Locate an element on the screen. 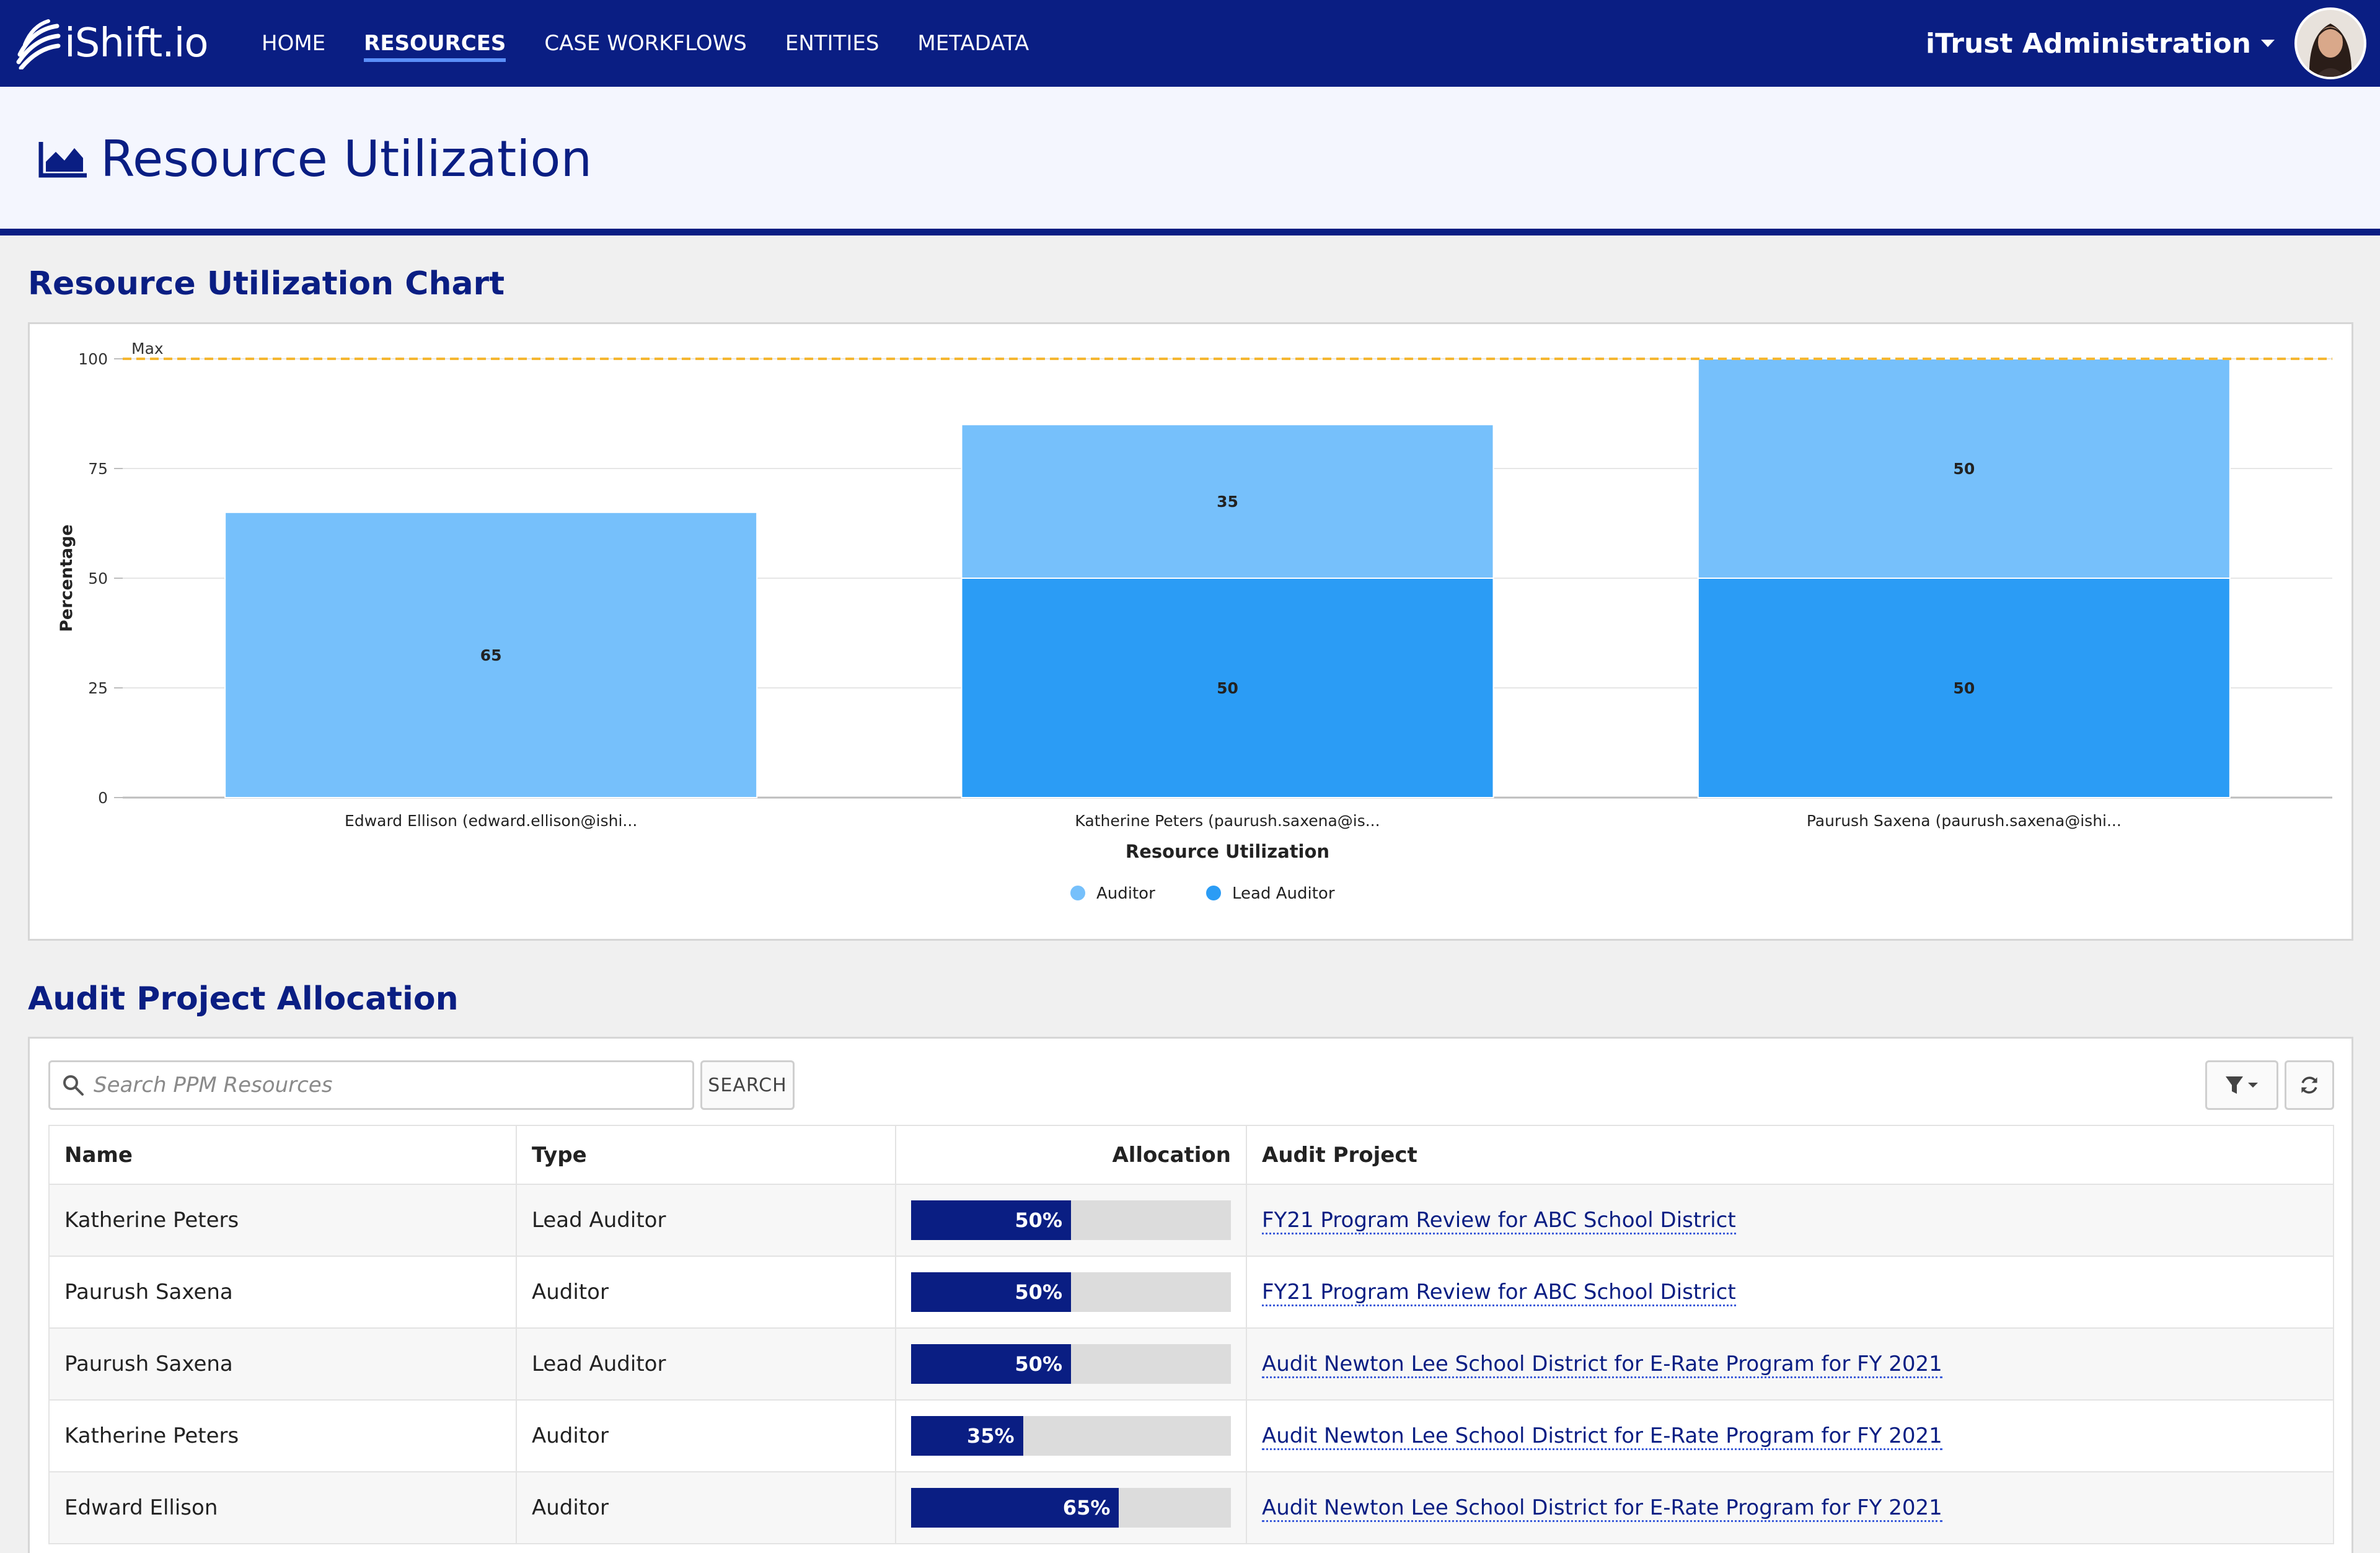 Image resolution: width=2380 pixels, height=1553 pixels. area-chart-icon is located at coordinates (62, 159).